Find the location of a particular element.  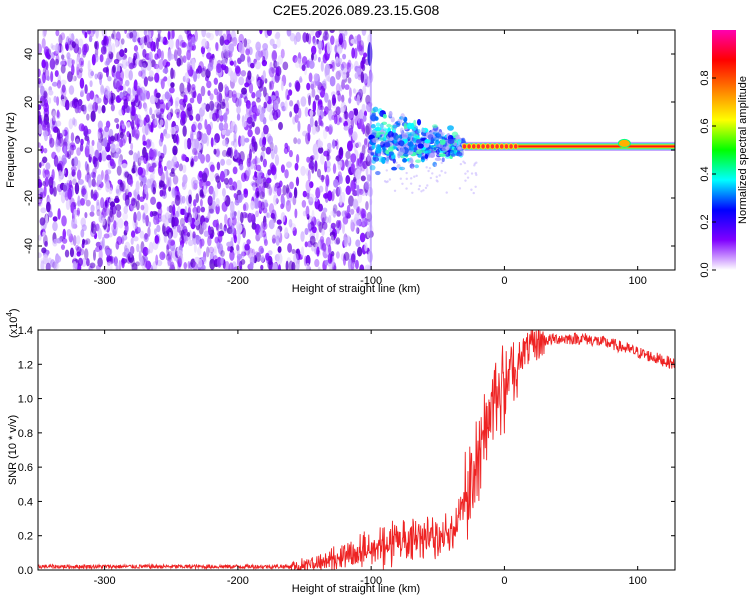

x-tick-label: 0 is located at coordinates (504, 581).